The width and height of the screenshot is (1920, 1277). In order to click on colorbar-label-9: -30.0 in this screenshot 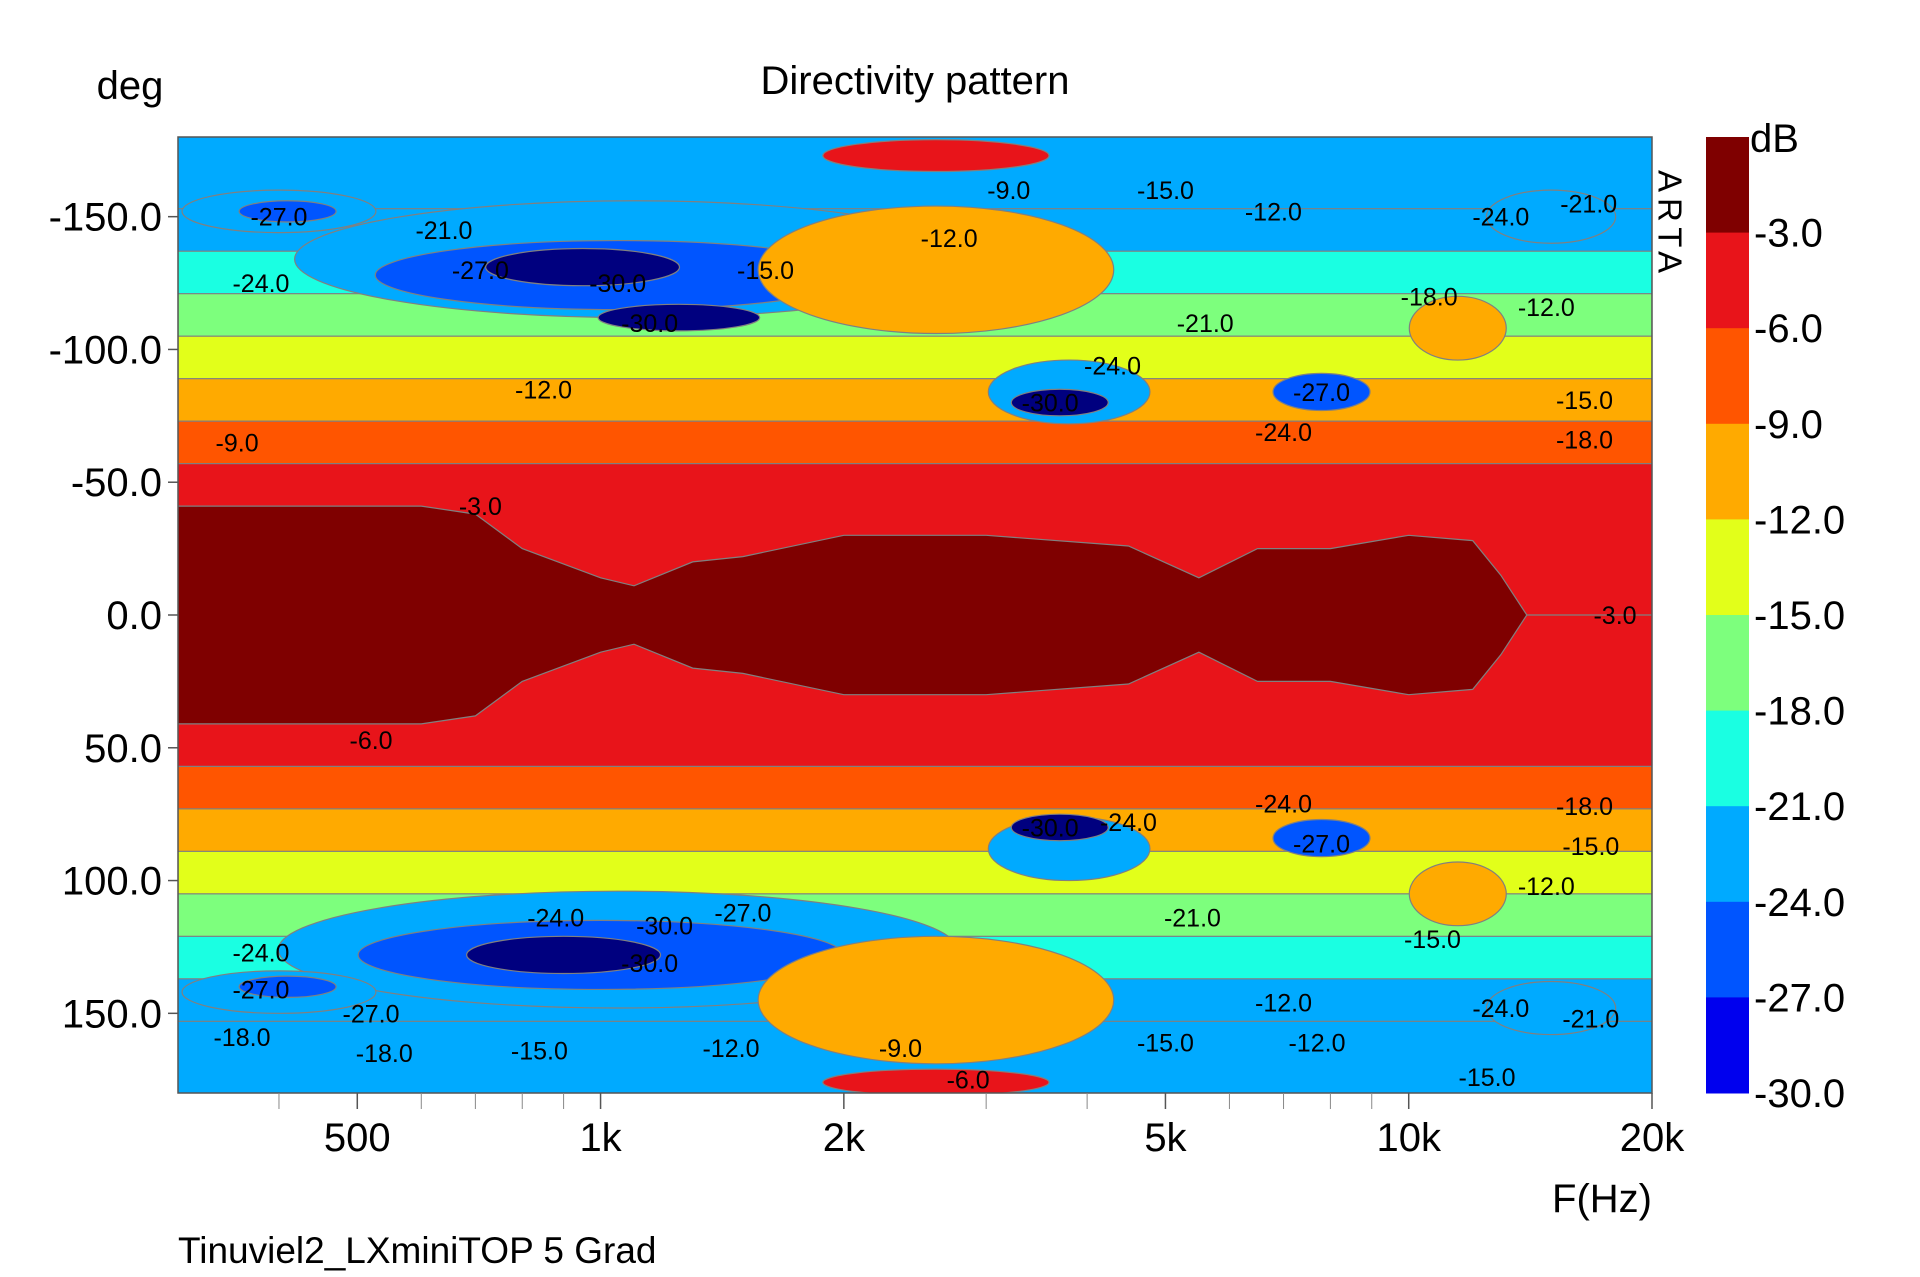, I will do `click(1799, 1094)`.